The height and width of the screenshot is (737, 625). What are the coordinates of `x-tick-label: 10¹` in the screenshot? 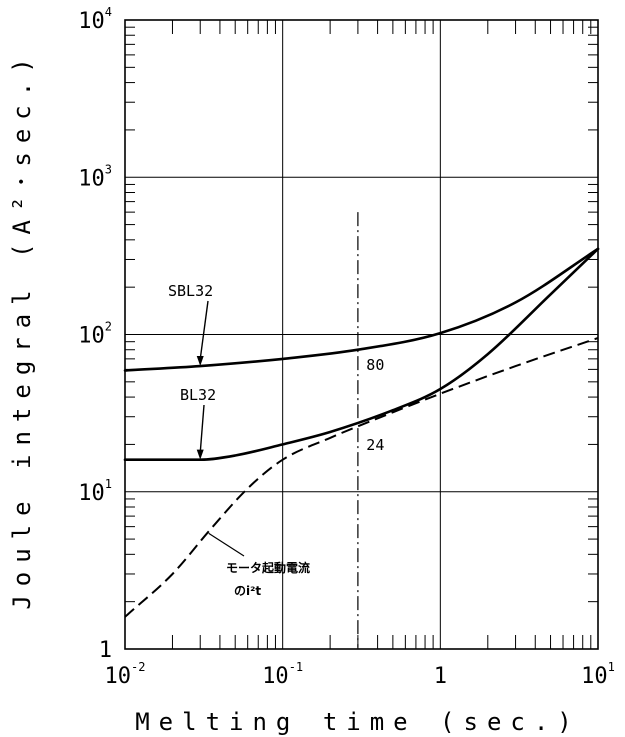 It's located at (598, 674).